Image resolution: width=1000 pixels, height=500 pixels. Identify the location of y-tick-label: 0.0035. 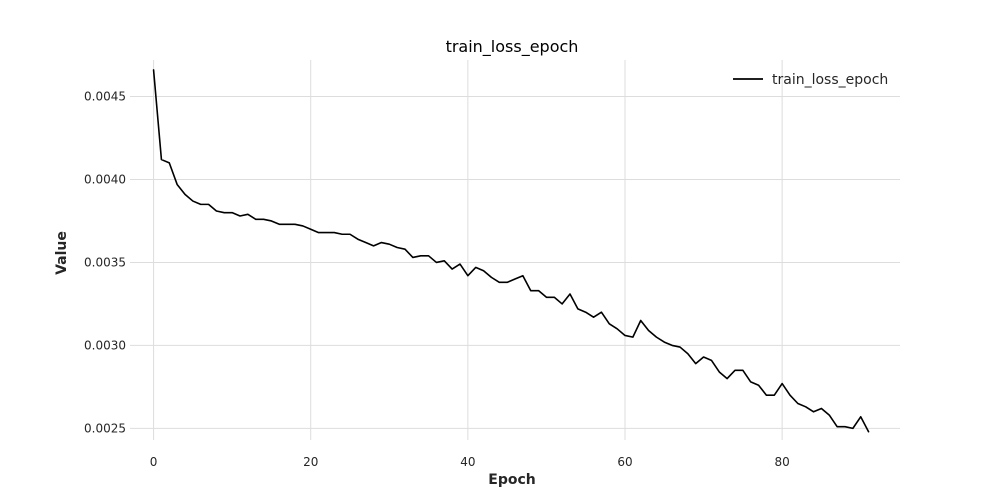
(105, 262).